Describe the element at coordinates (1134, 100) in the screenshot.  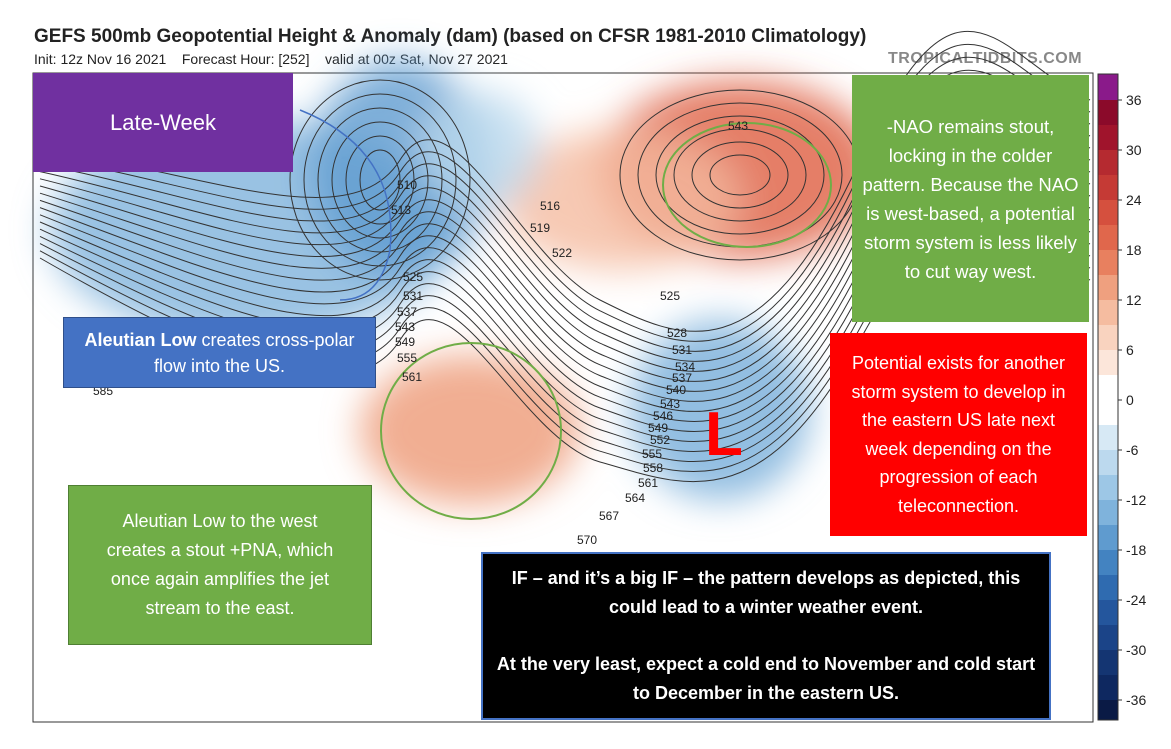
I see `colorbar-label: 36` at that location.